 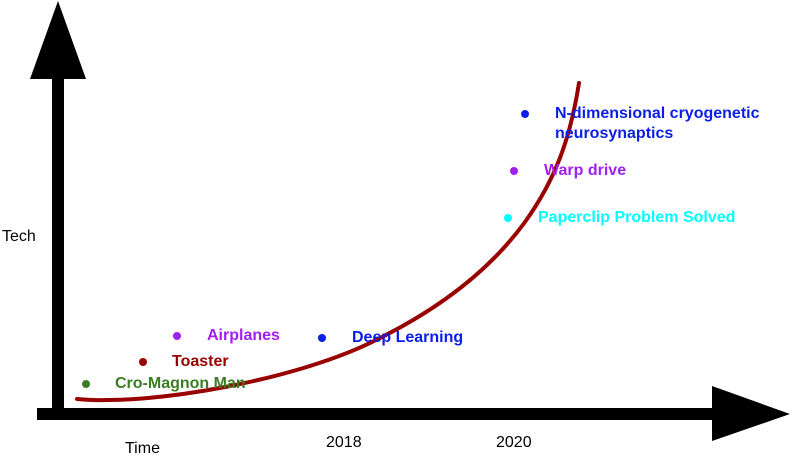 I want to click on event-dot-toaster, so click(x=143, y=362).